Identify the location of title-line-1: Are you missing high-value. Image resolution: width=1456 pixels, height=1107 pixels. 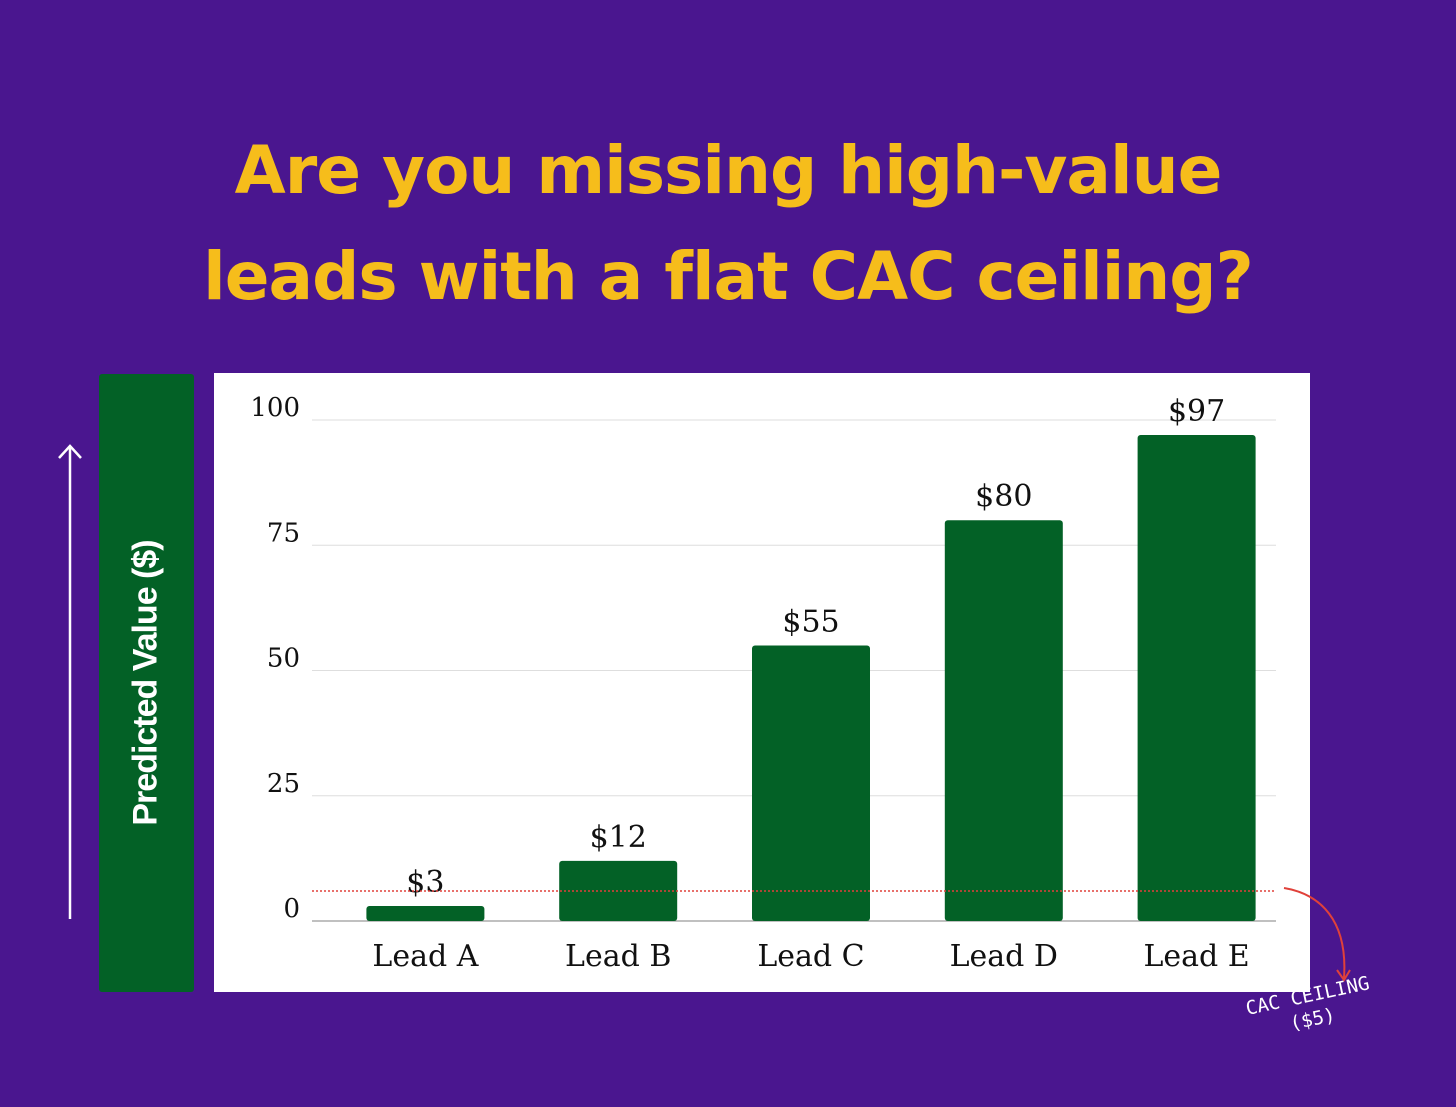
(728, 170).